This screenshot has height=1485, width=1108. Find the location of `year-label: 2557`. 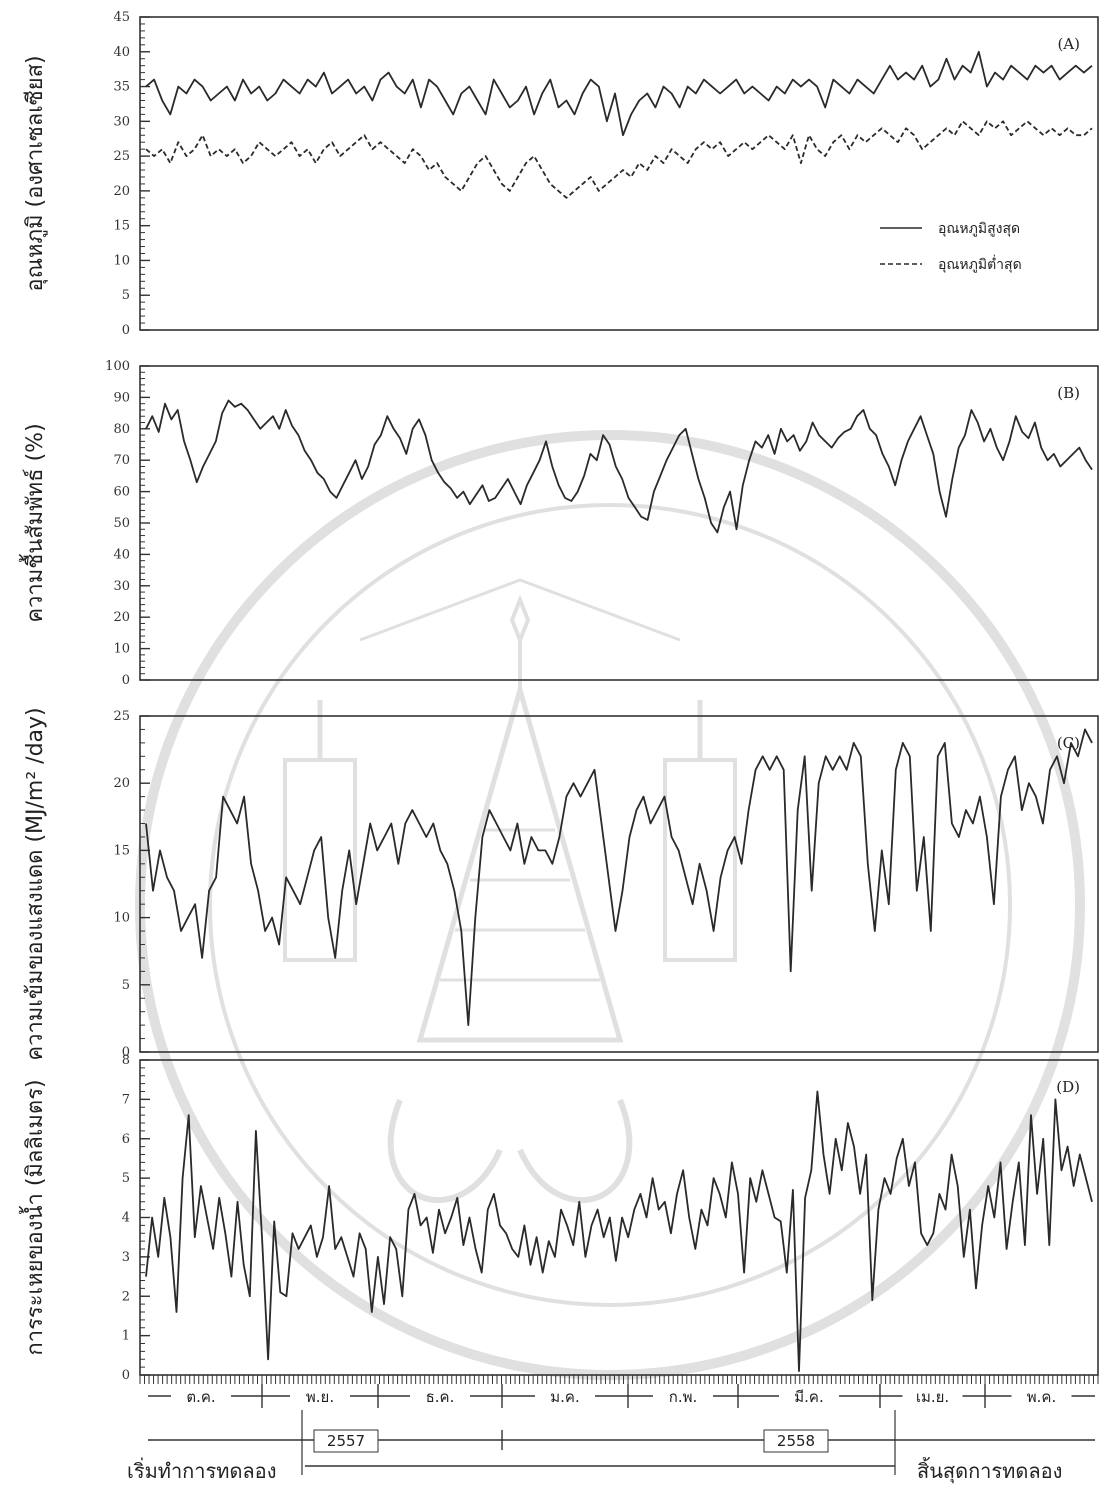

year-label: 2557 is located at coordinates (346, 1441).